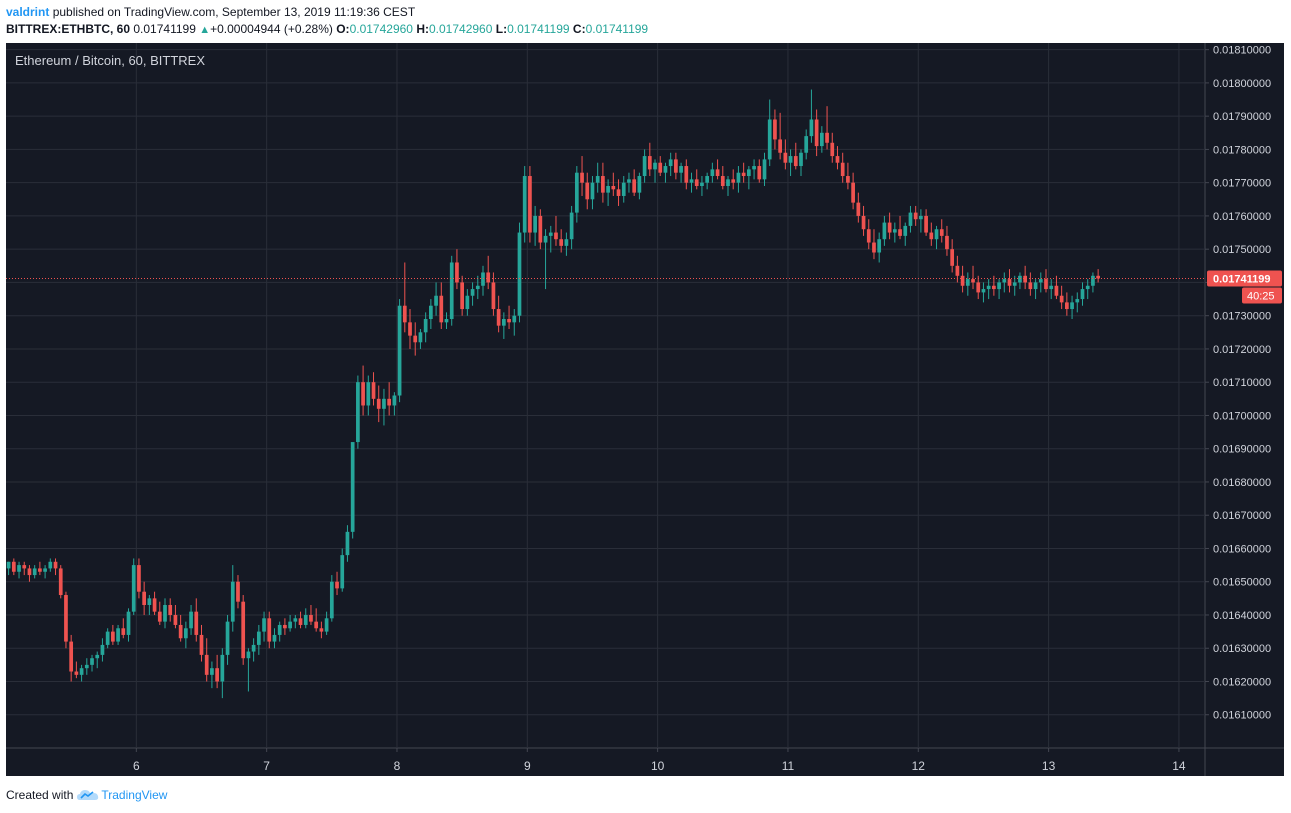 The width and height of the screenshot is (1291, 813). I want to click on last-price-marker: 0.01741199 40:25, so click(644, 287).